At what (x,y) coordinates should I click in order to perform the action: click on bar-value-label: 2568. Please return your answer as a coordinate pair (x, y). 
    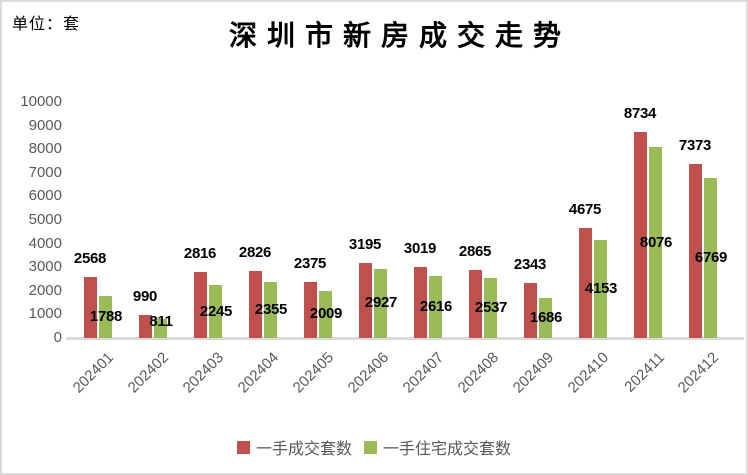
    Looking at the image, I should click on (90, 259).